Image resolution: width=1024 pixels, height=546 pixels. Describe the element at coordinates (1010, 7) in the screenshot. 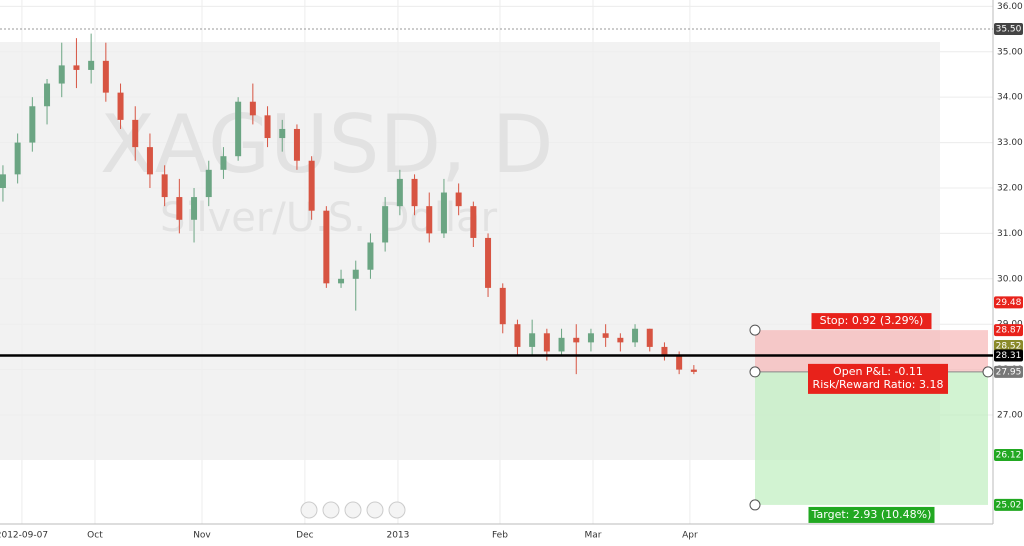

I see `y-tick-label: 36.00` at that location.